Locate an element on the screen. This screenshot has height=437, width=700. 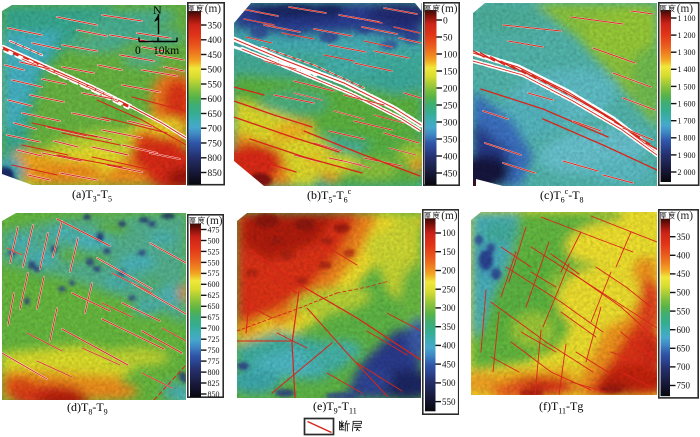
svg-text: 625 is located at coordinates (214, 295).